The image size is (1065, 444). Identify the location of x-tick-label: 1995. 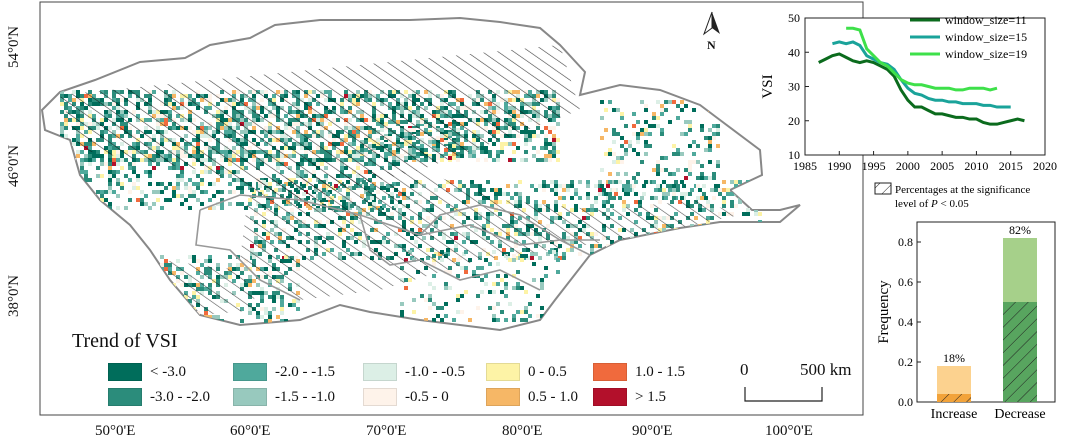
(874, 166).